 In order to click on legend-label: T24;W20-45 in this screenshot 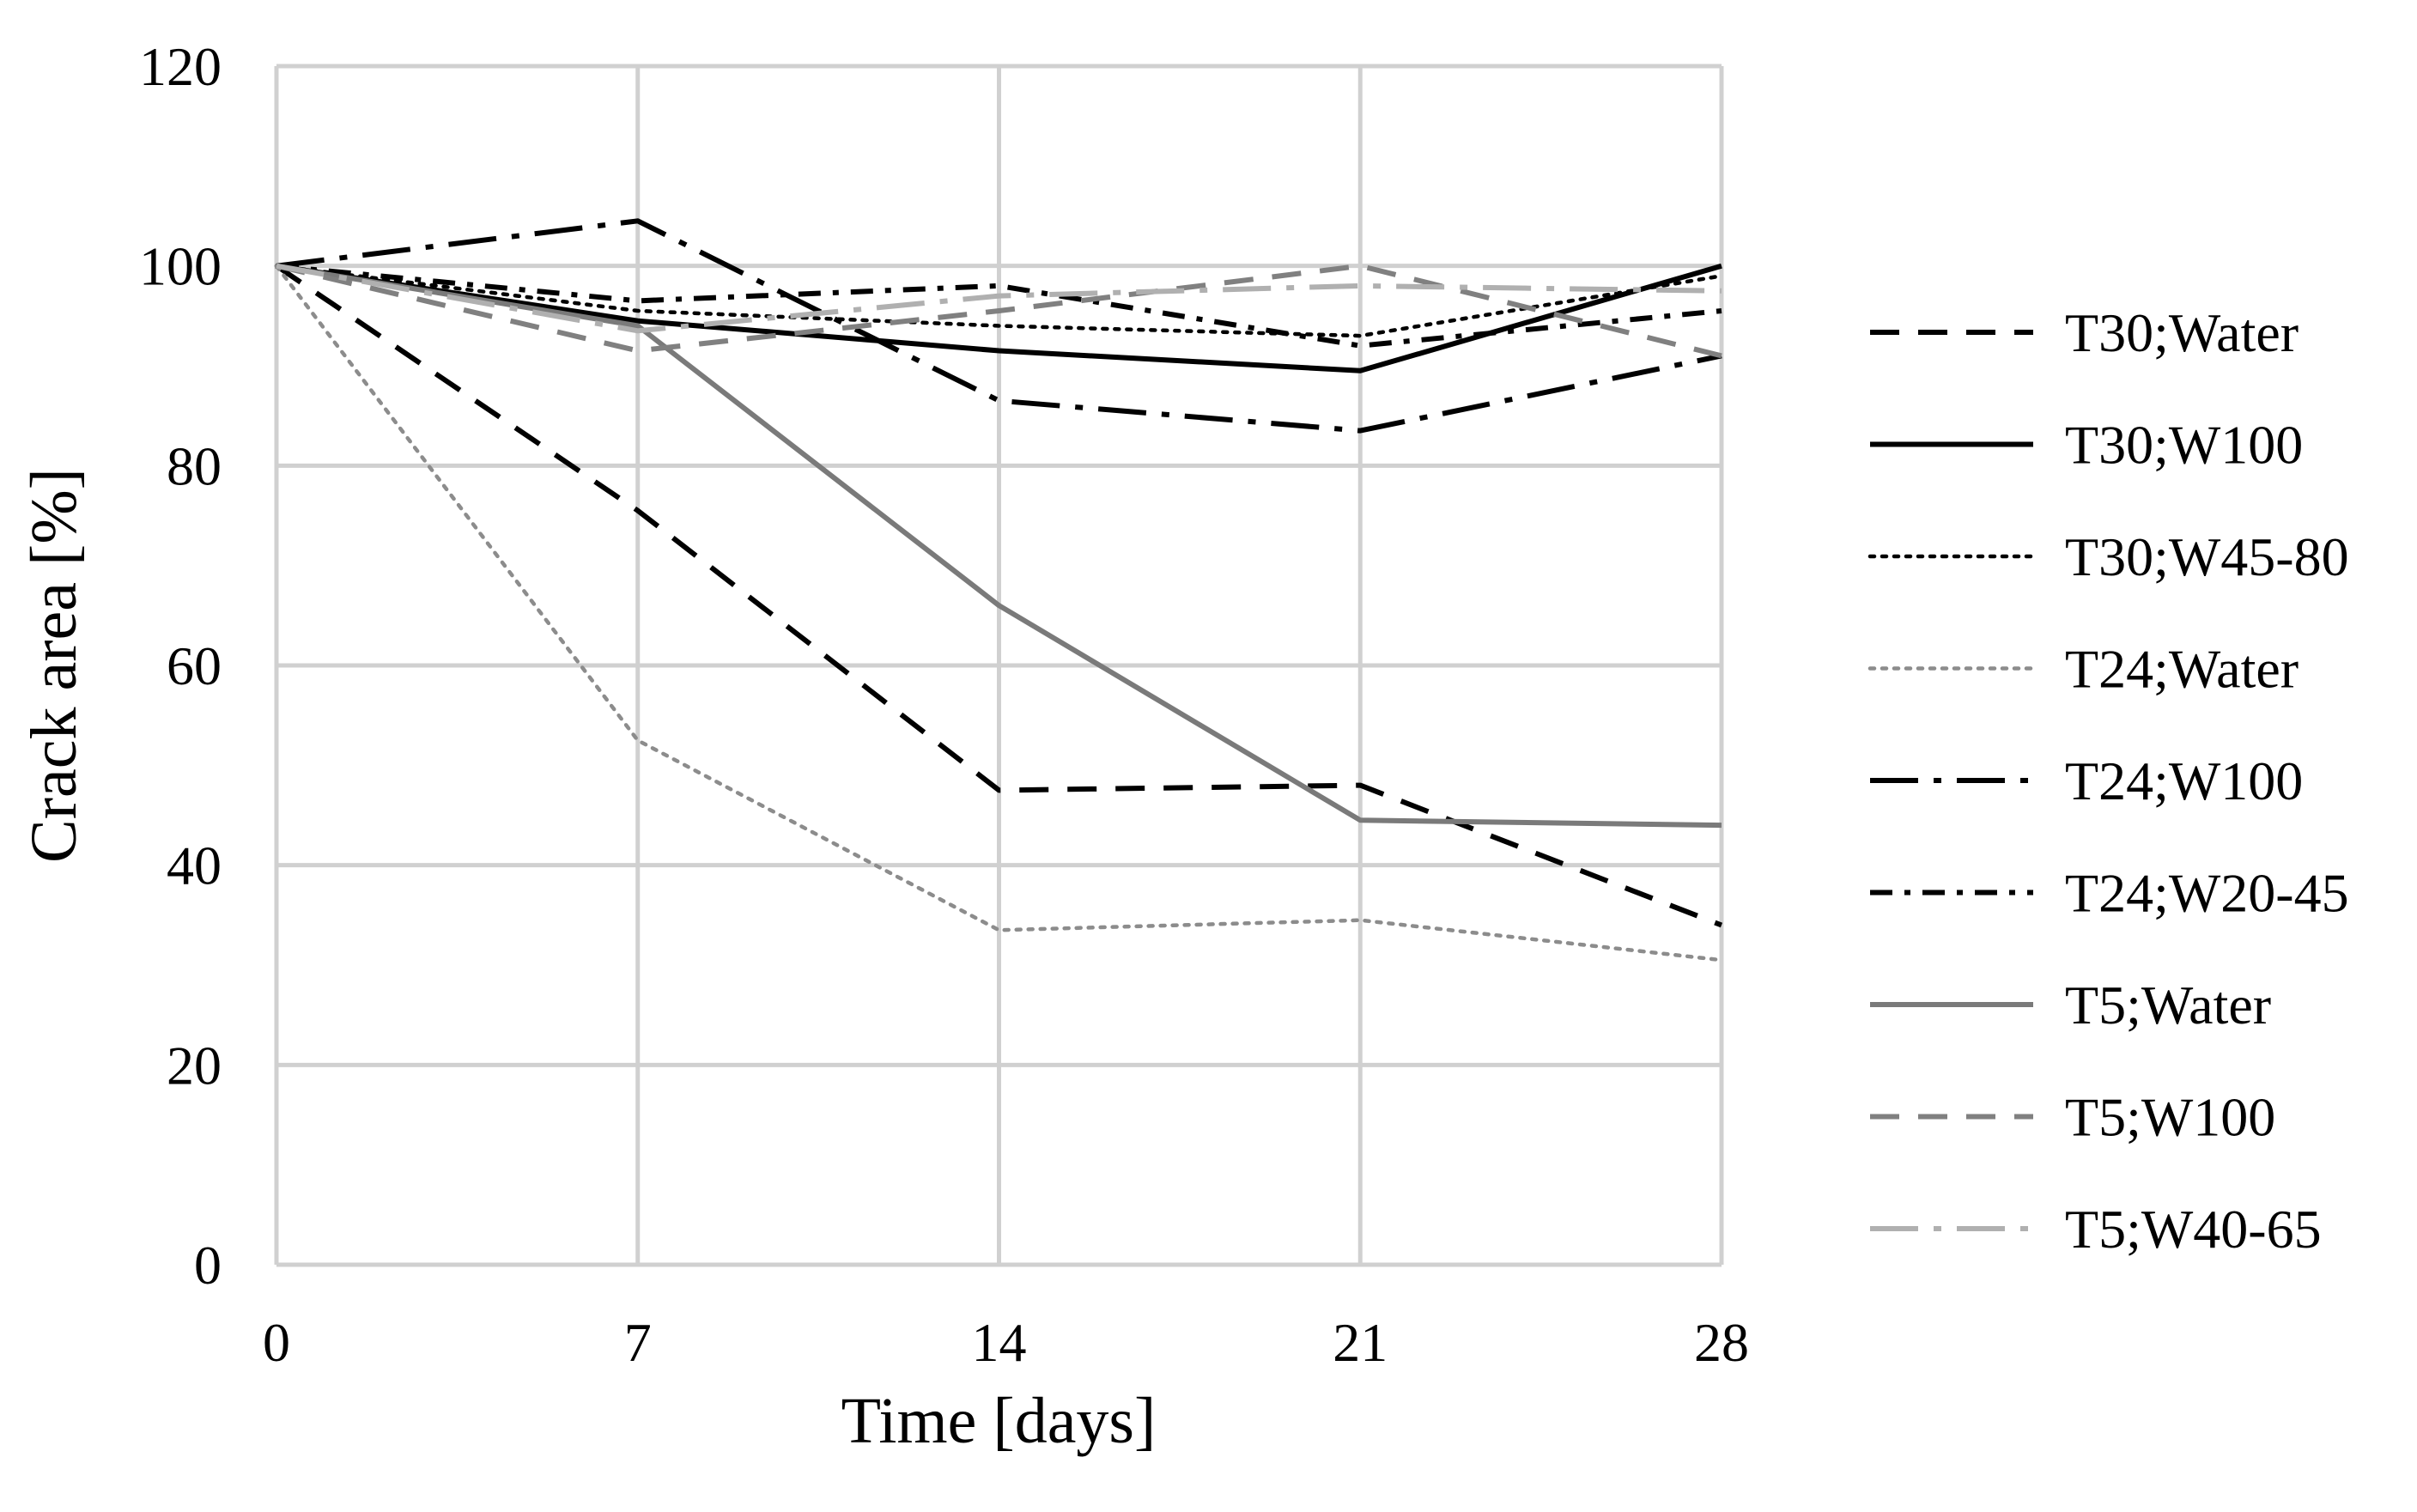, I will do `click(2207, 894)`.